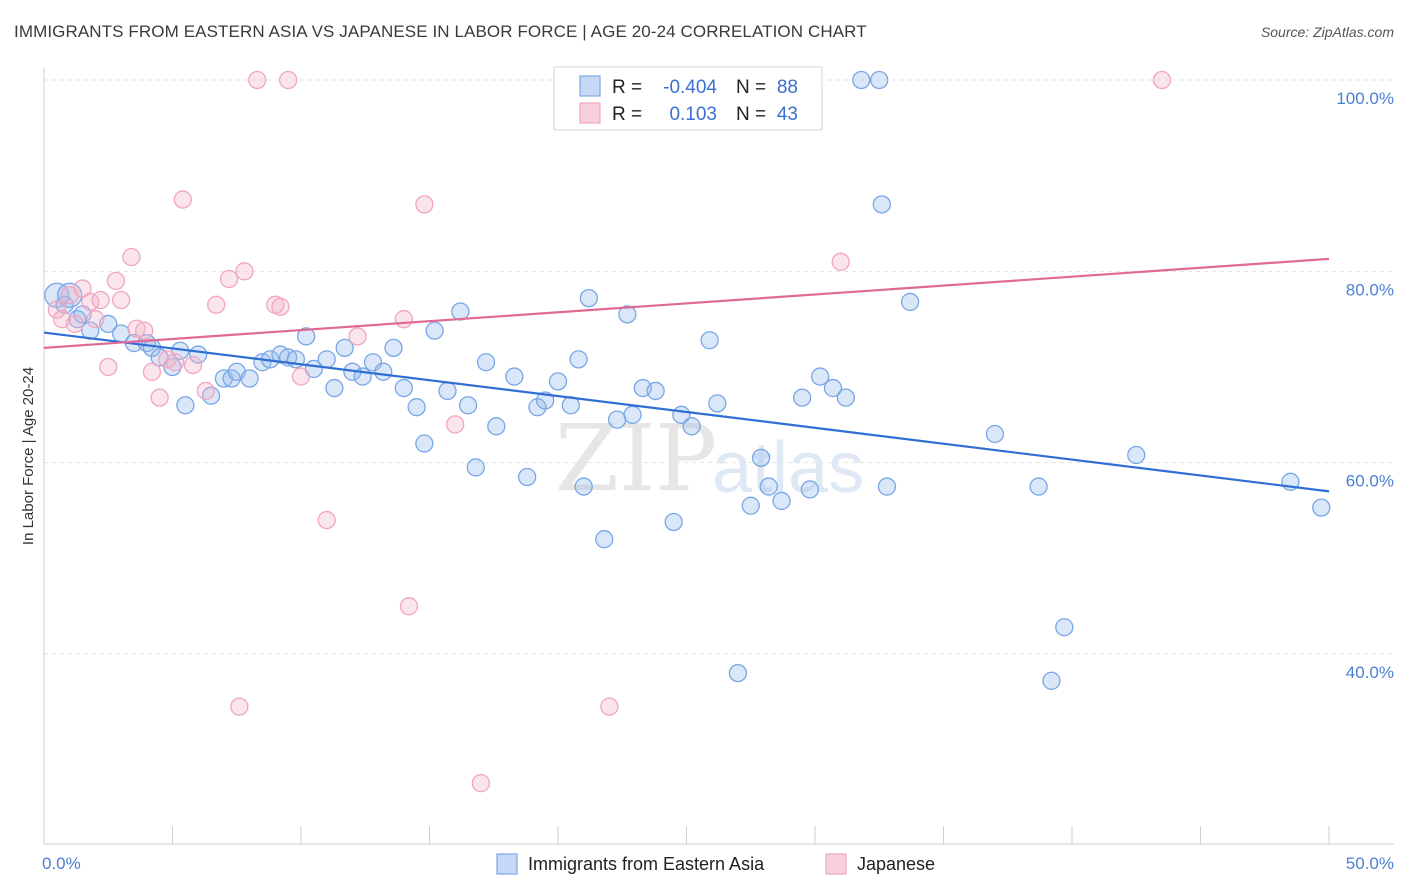 The height and width of the screenshot is (892, 1406). Describe the element at coordinates (751, 114) in the screenshot. I see `legend-n-label-pink: N =` at that location.